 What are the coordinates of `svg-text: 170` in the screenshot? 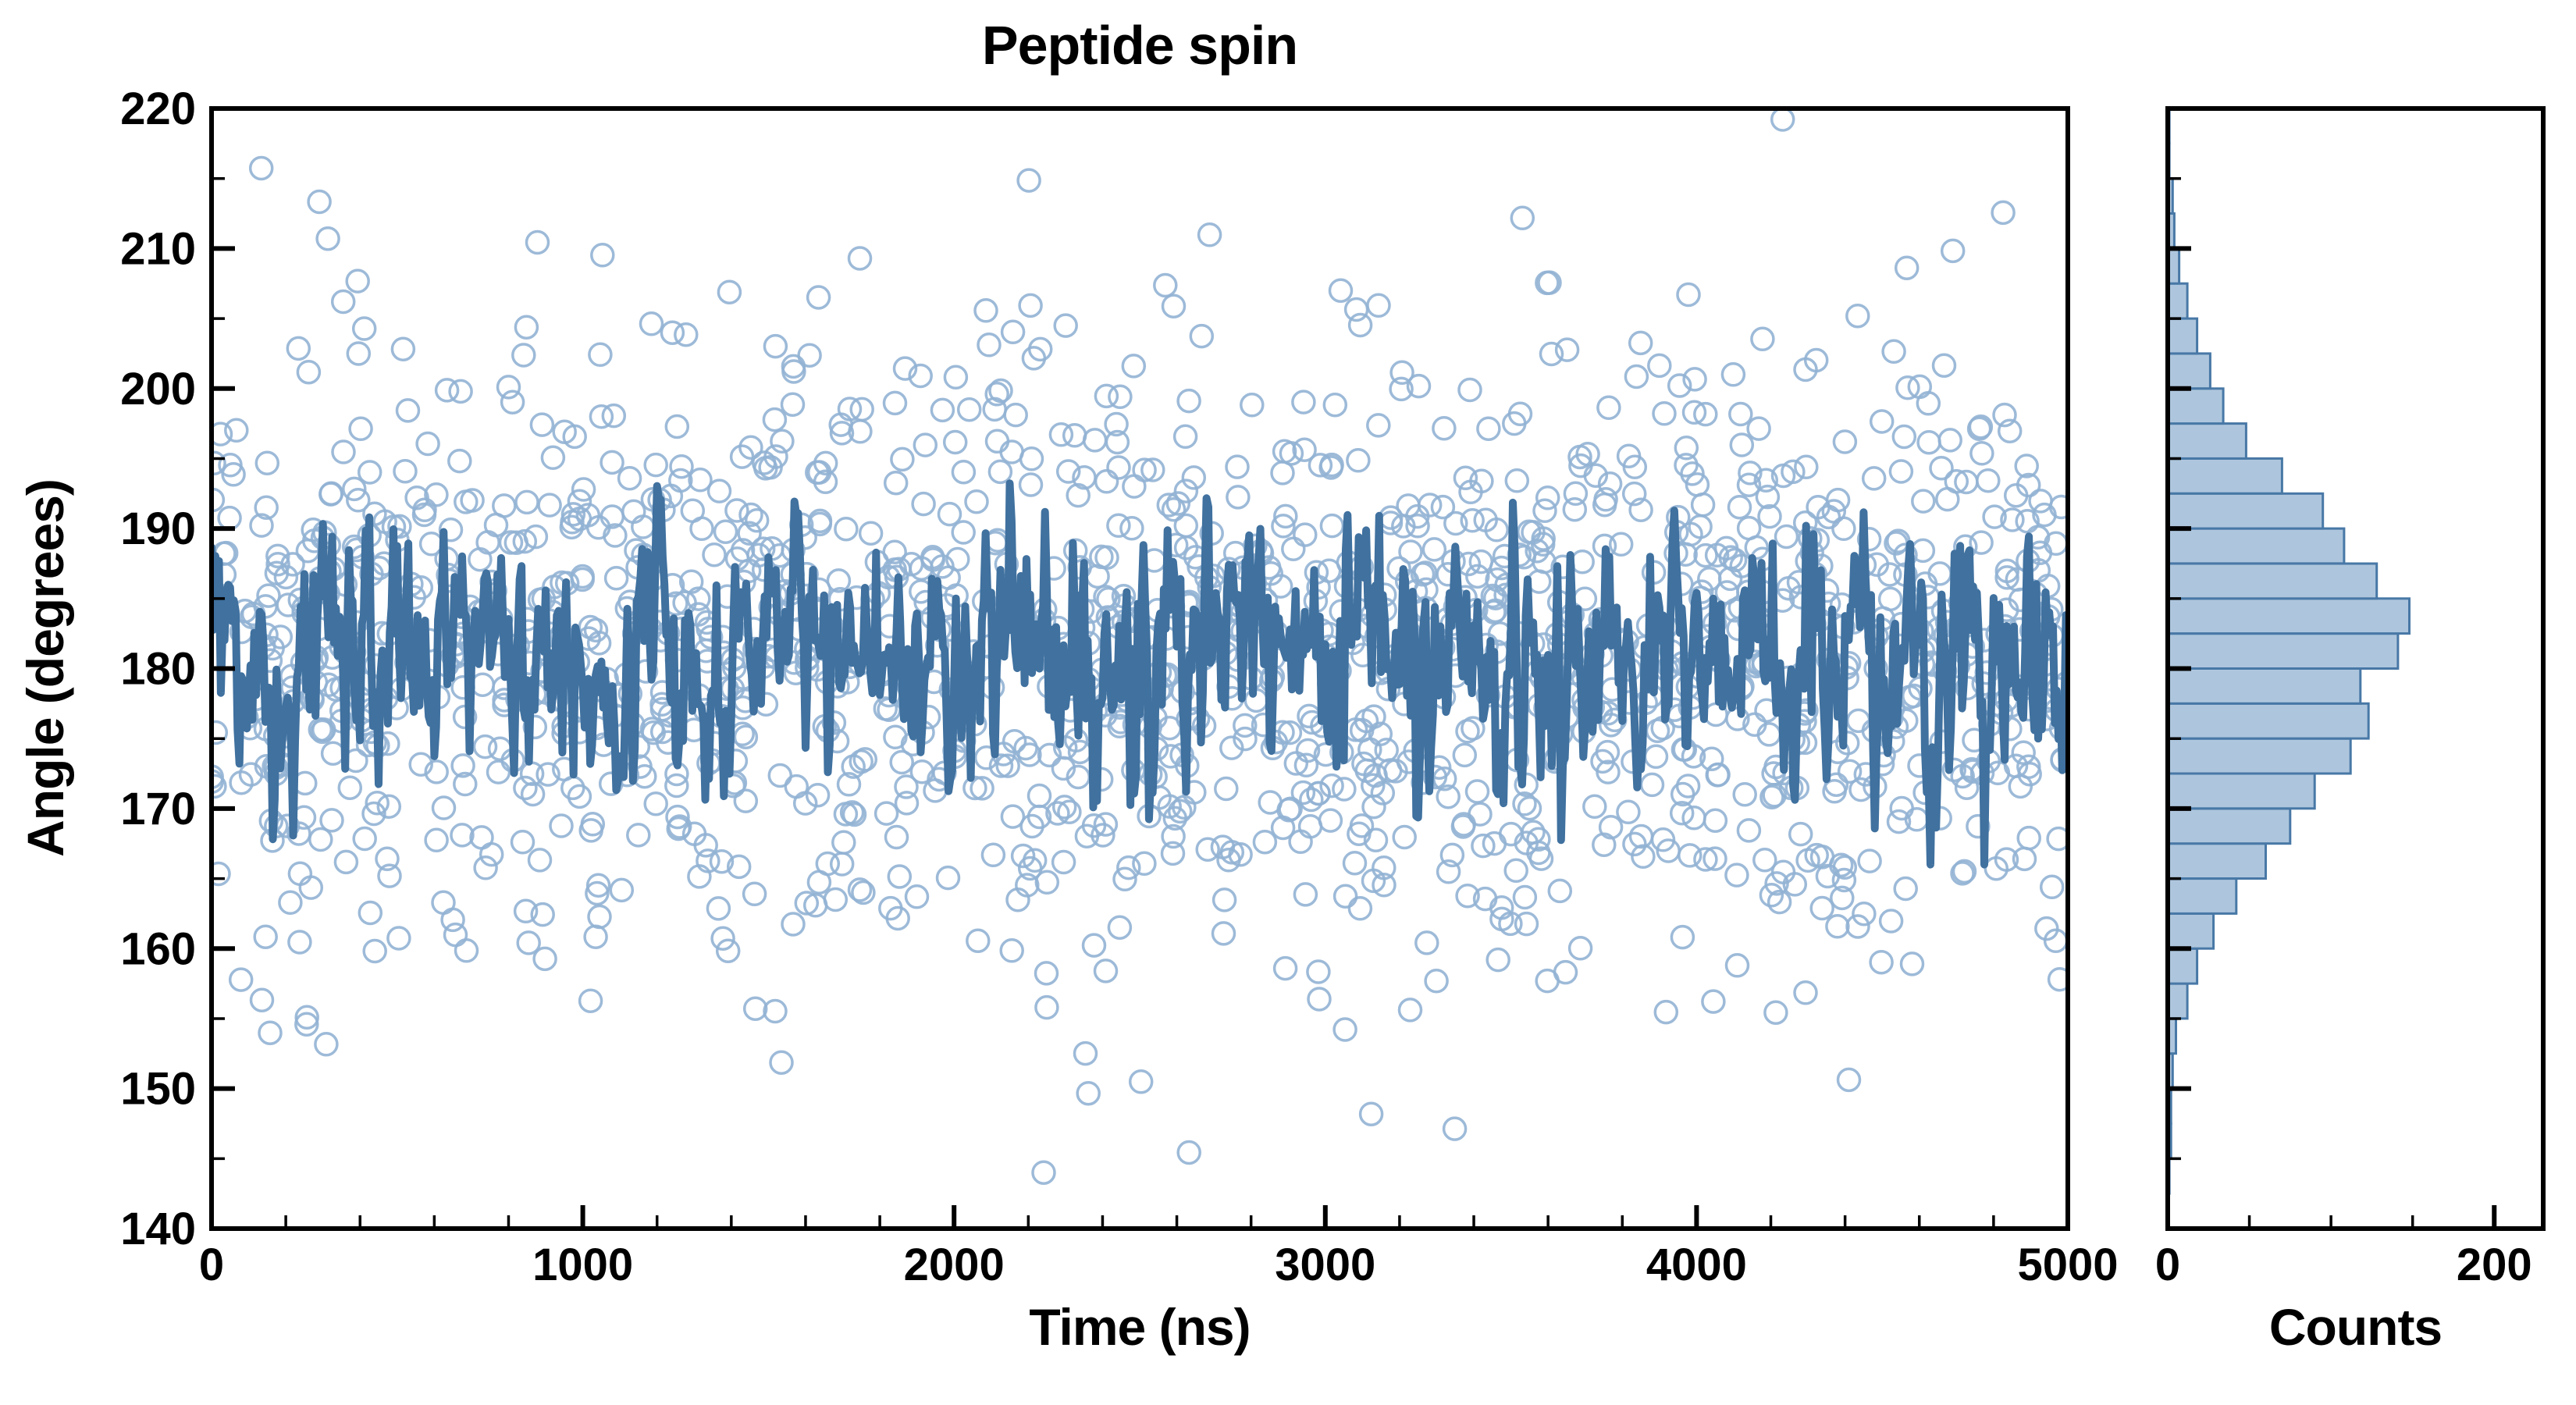 It's located at (158, 809).